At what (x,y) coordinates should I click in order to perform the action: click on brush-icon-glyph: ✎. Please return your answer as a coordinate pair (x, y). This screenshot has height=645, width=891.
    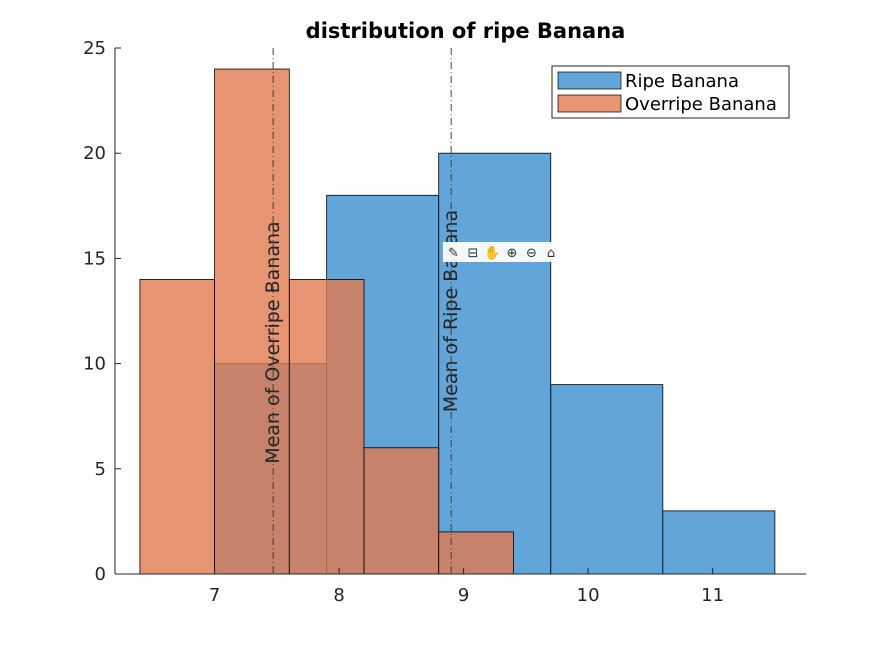
    Looking at the image, I should click on (453, 253).